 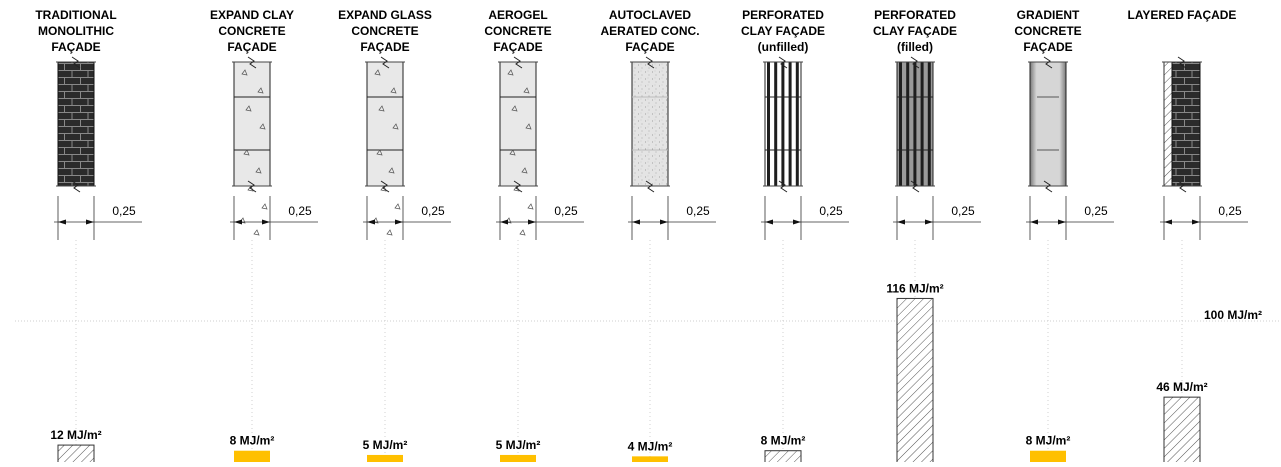 I want to click on category-label: TRADITIONAL, so click(x=75, y=15).